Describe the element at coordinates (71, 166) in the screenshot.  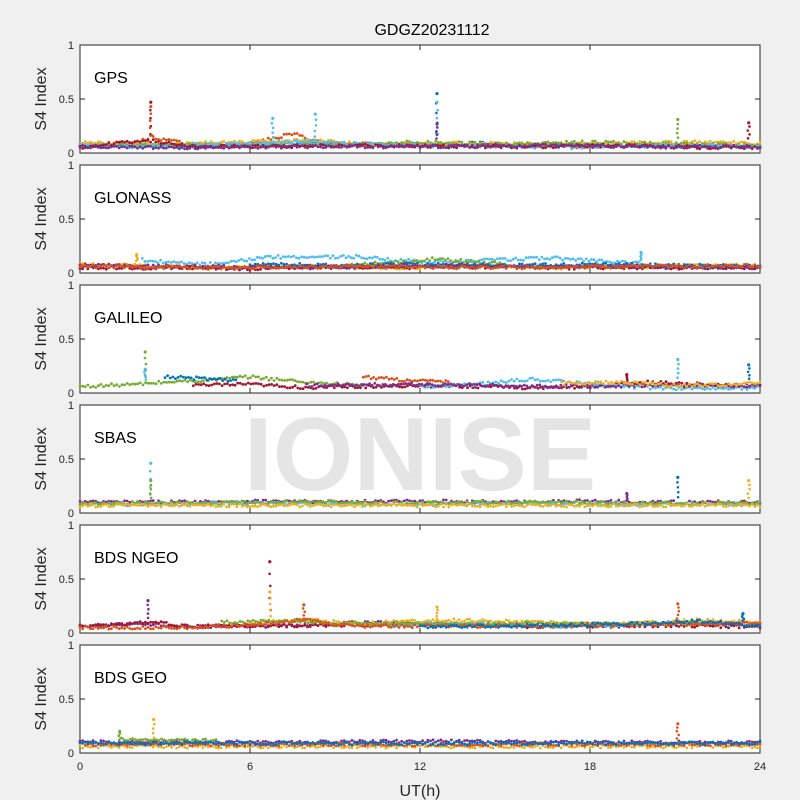
I see `y-tick-label: 1` at that location.